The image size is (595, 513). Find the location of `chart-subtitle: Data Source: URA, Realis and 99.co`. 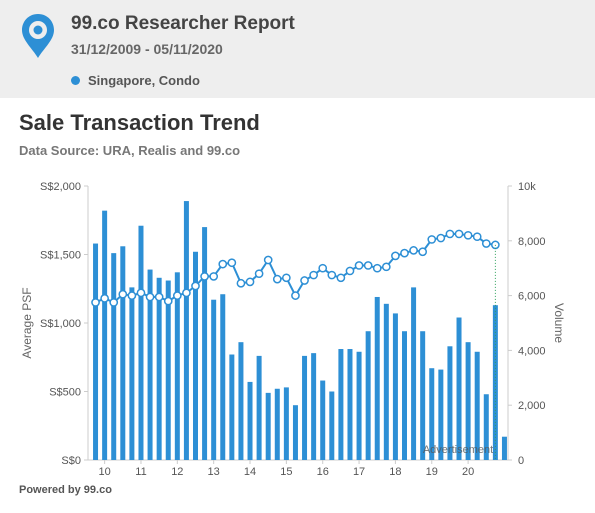

chart-subtitle: Data Source: URA, Realis and 99.co is located at coordinates (130, 150).